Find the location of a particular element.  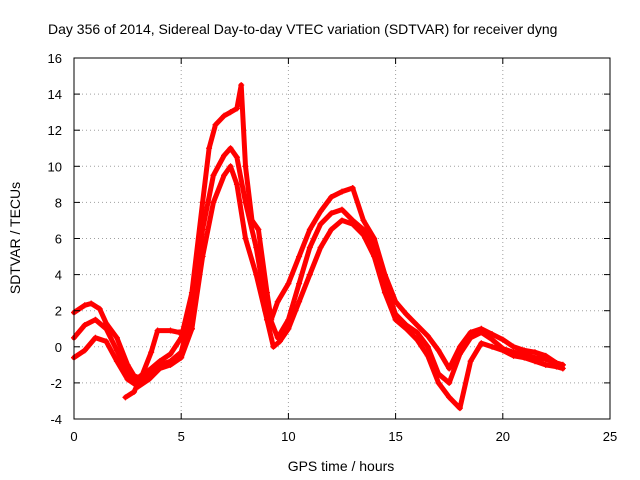

y-tick-label: 0 is located at coordinates (58, 347).